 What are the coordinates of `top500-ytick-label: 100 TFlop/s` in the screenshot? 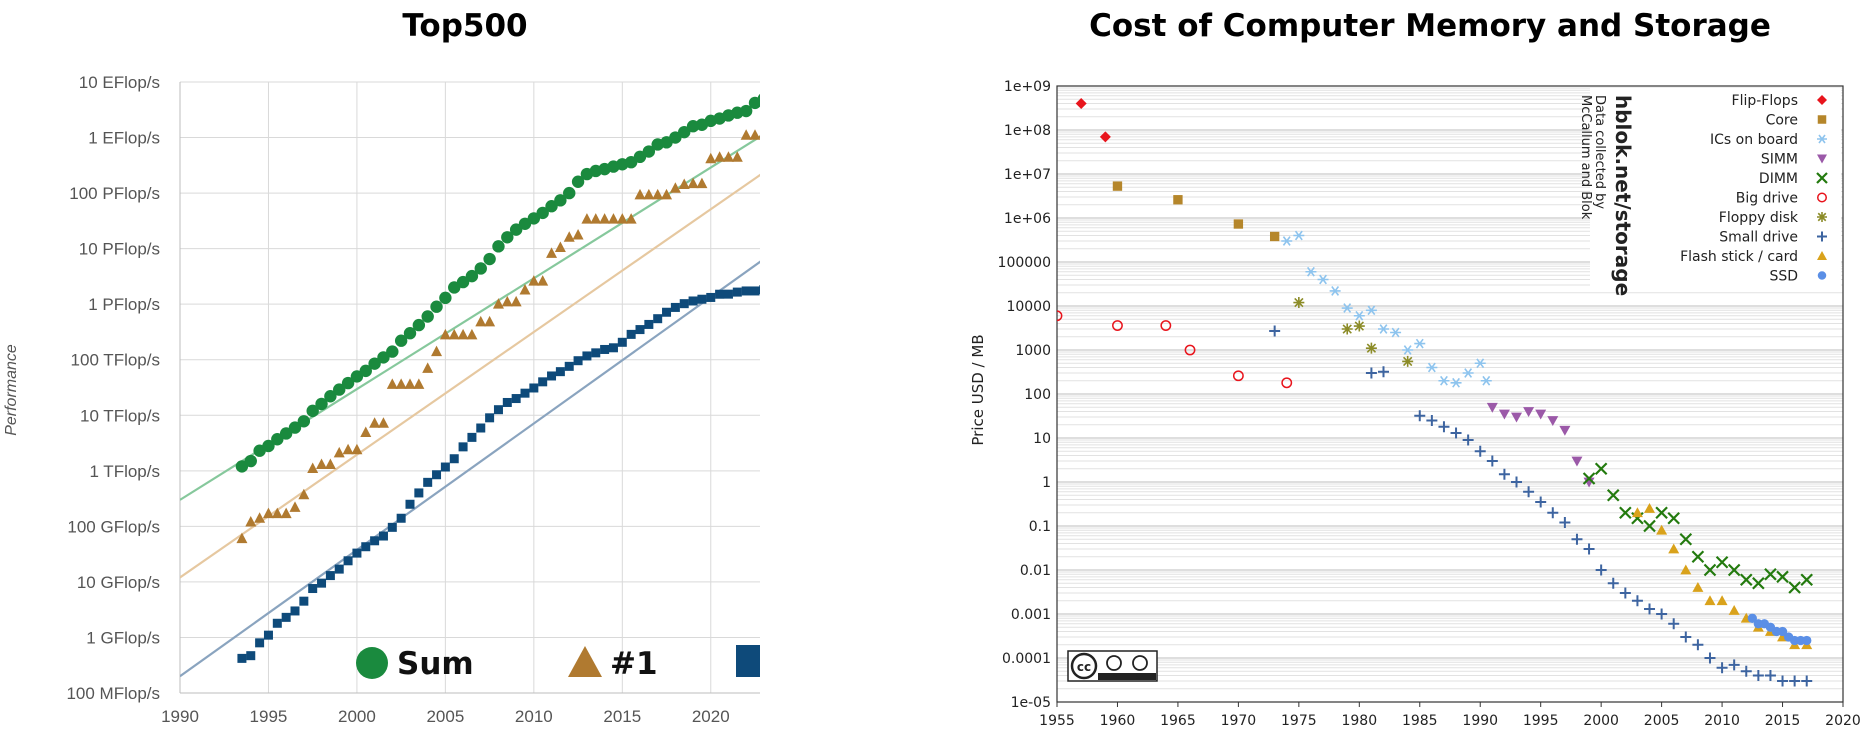 It's located at (115, 360).